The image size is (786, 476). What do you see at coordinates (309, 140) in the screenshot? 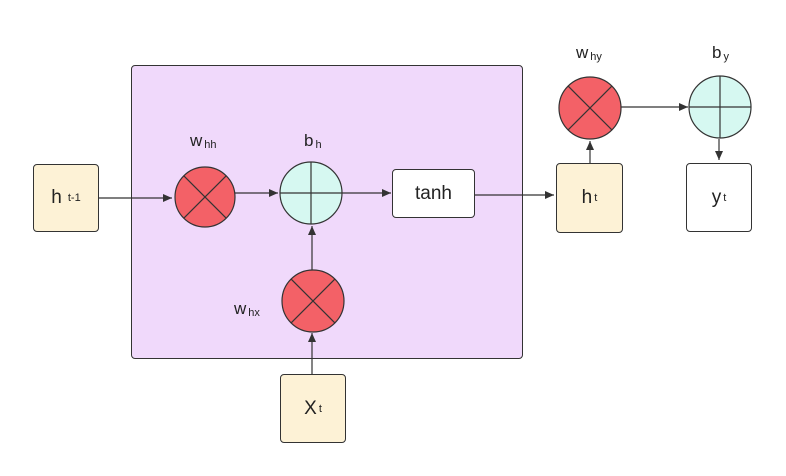
I see `label-b-h-main: b` at bounding box center [309, 140].